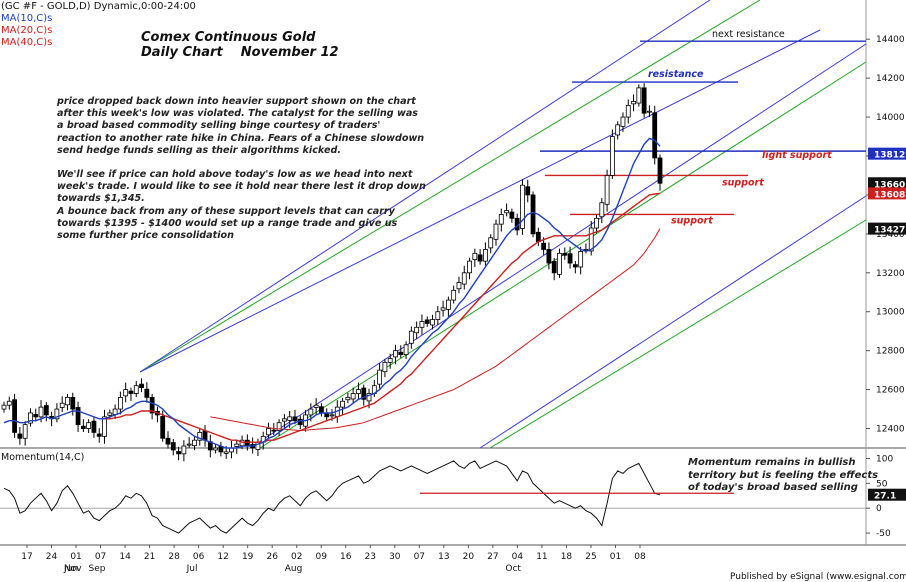 Image resolution: width=906 pixels, height=582 pixels. Describe the element at coordinates (890, 235) in the screenshot. I see `price-tick-label-5: 13400` at that location.